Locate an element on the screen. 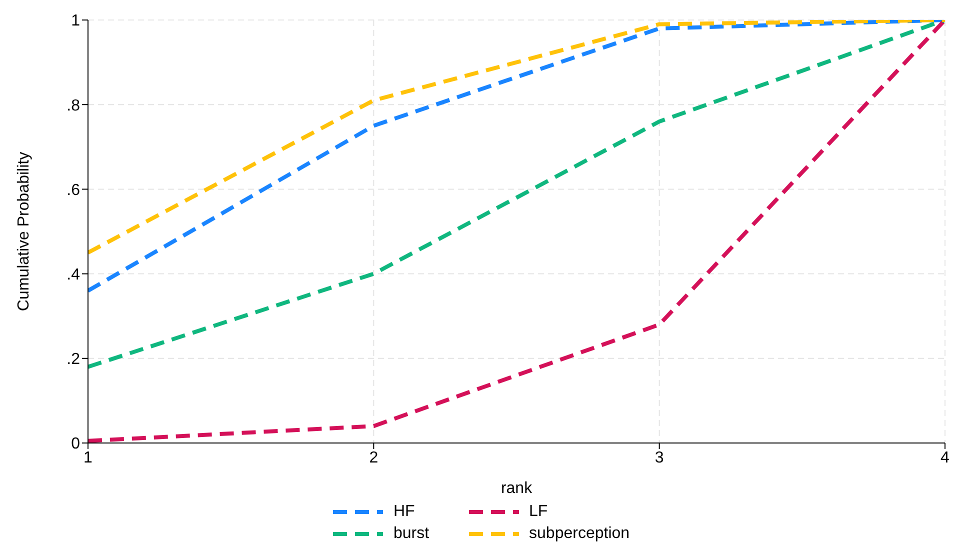  legend-label: HF is located at coordinates (404, 512).